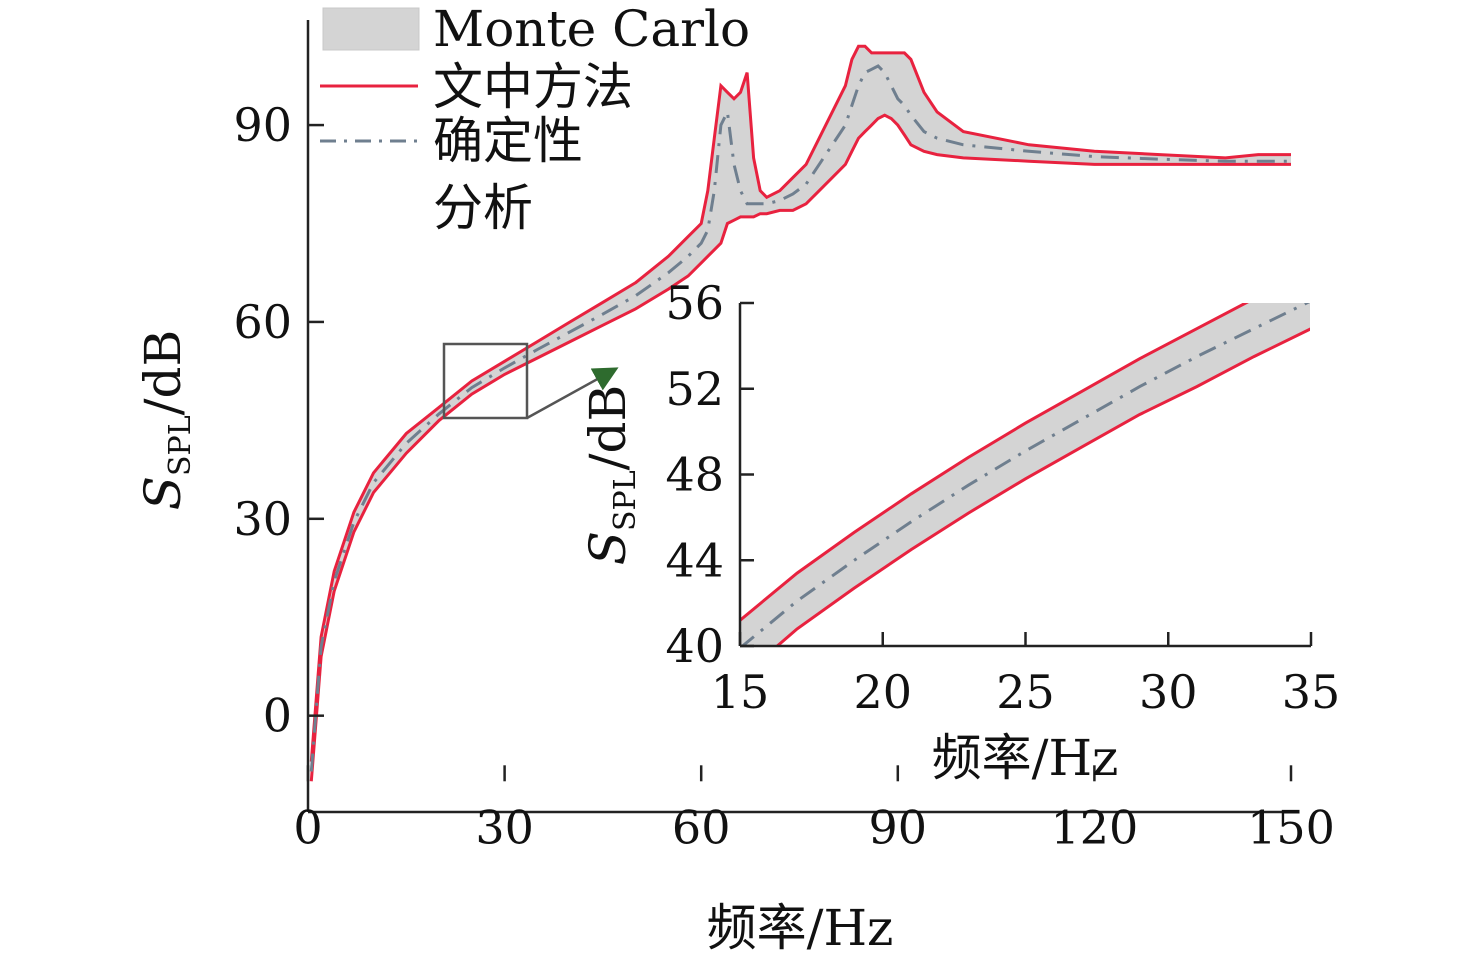 This screenshot has width=1476, height=962. What do you see at coordinates (694, 303) in the screenshot?
I see `inset-y-tick-label: 56` at bounding box center [694, 303].